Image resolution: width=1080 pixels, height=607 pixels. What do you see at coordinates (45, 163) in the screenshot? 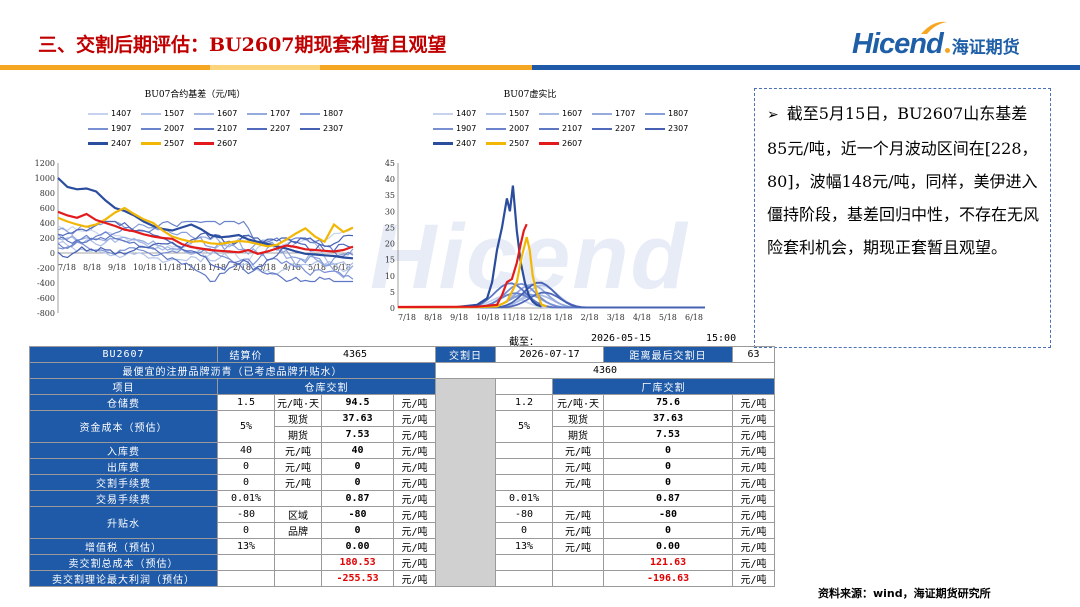
I see `y-tick-label: 1200` at bounding box center [45, 163].